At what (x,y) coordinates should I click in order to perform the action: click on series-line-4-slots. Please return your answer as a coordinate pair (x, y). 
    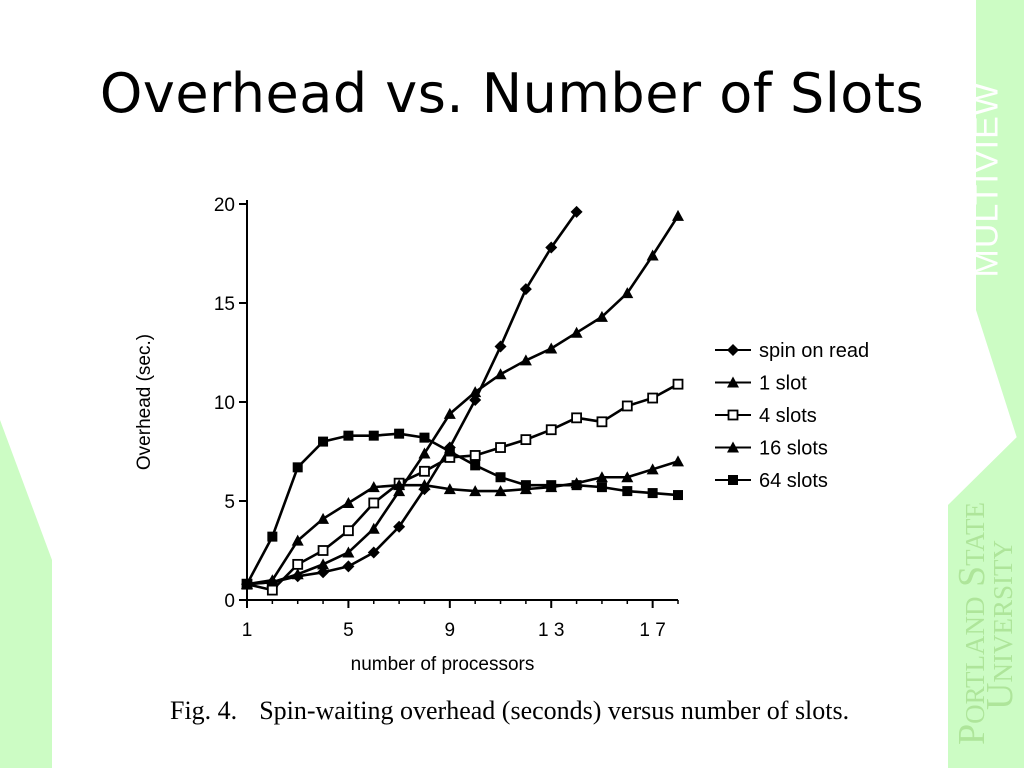
    Looking at the image, I should click on (462, 487).